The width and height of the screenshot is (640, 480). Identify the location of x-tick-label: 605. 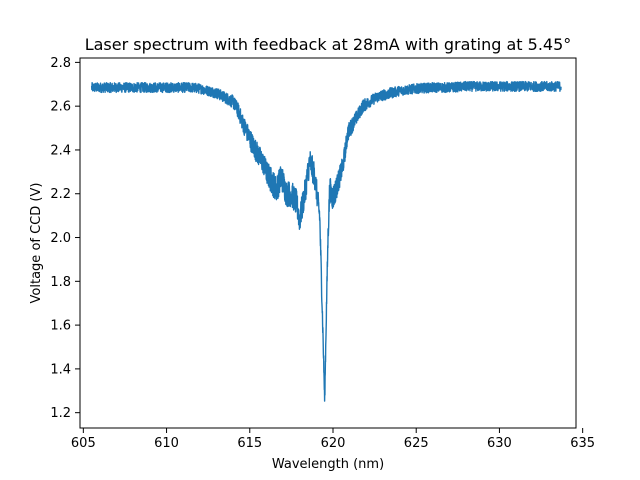
(83, 443).